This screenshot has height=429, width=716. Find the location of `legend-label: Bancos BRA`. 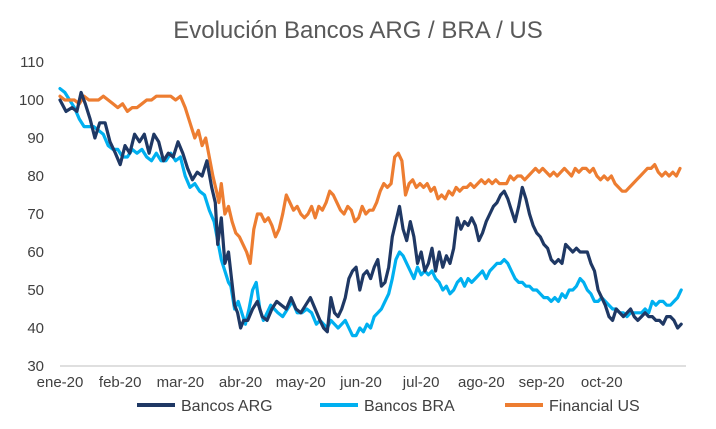

legend-label: Bancos BRA is located at coordinates (409, 406).